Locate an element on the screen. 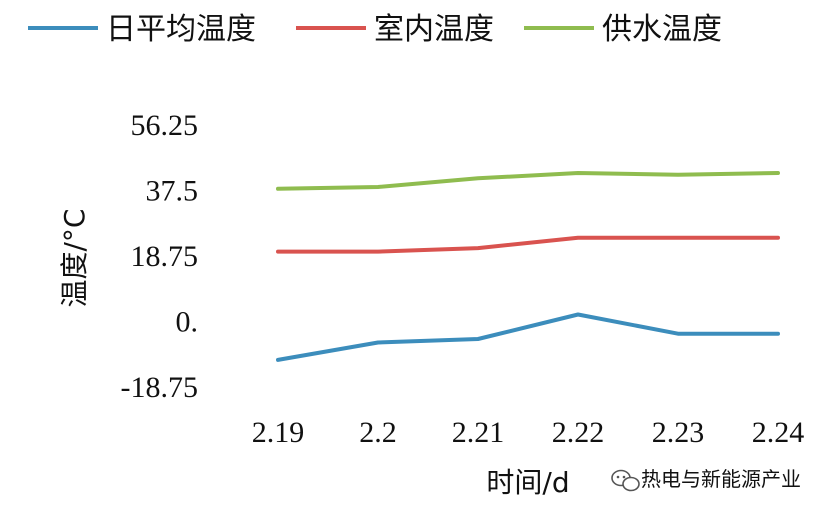  y-tick-label: 56.25 is located at coordinates (165, 125).